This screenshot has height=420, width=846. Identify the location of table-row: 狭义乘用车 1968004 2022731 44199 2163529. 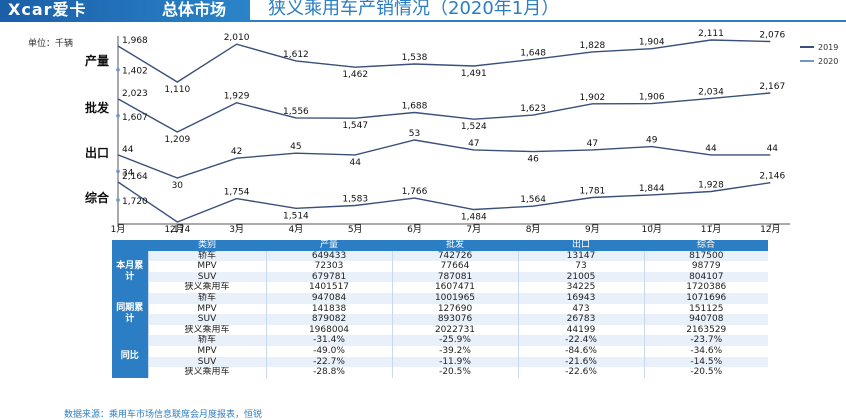
(440, 330).